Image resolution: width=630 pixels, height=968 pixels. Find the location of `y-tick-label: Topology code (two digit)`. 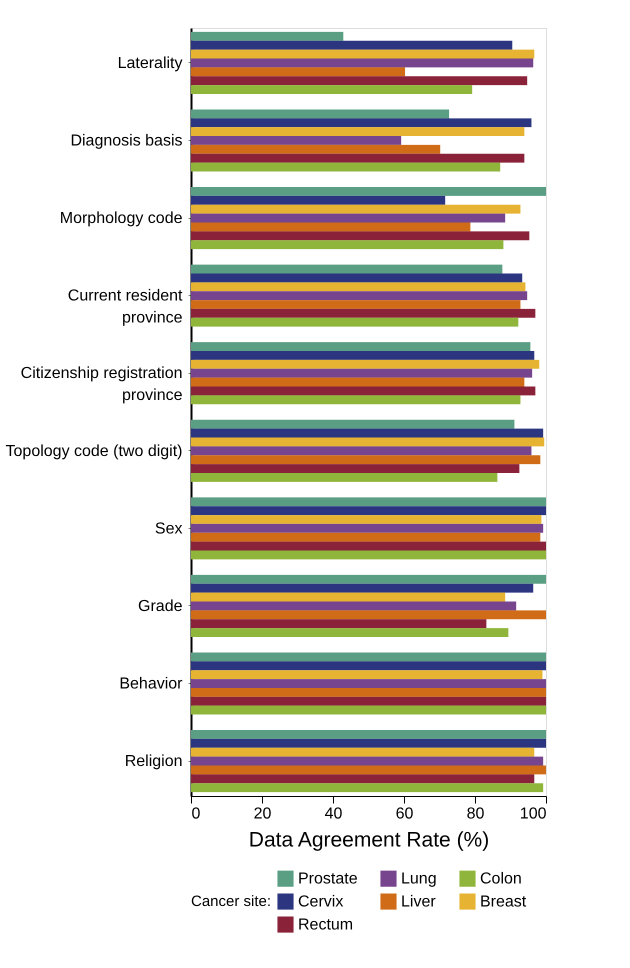

y-tick-label: Topology code (two digit) is located at coordinates (94, 451).